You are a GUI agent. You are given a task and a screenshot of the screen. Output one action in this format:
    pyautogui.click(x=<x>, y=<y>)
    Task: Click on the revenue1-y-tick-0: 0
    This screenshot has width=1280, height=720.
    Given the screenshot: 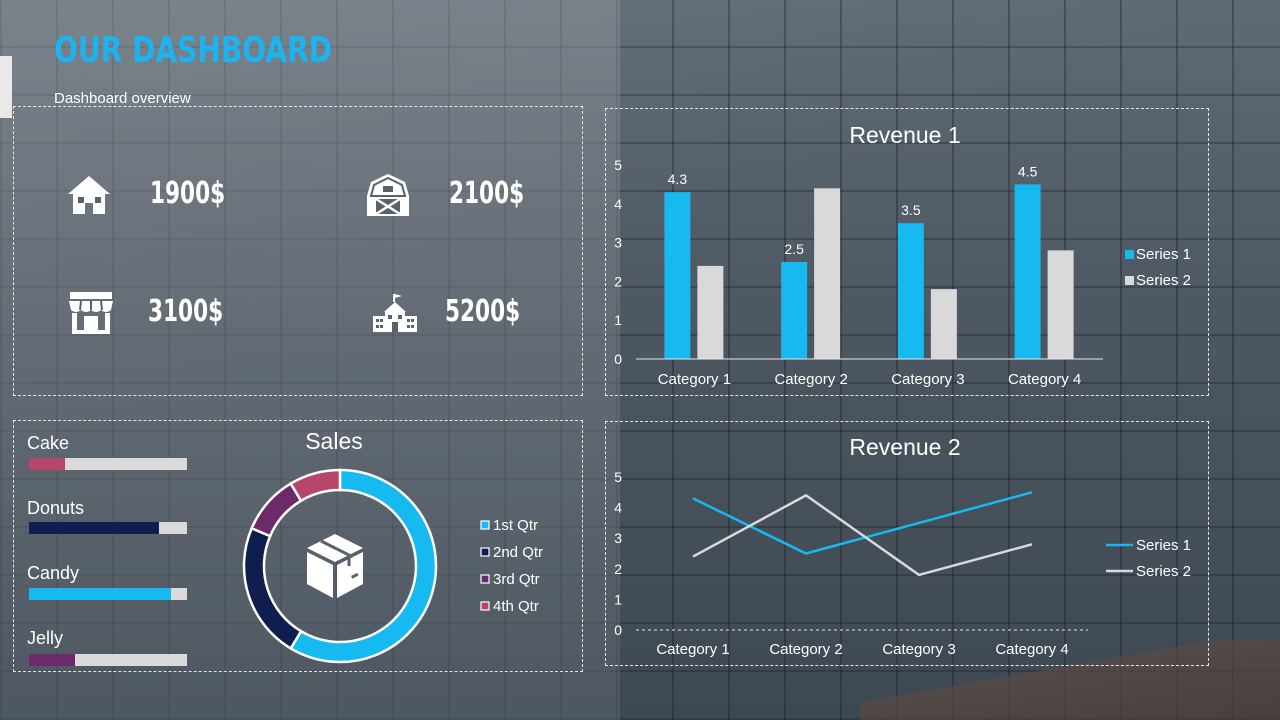 What is the action you would take?
    pyautogui.click(x=618, y=359)
    